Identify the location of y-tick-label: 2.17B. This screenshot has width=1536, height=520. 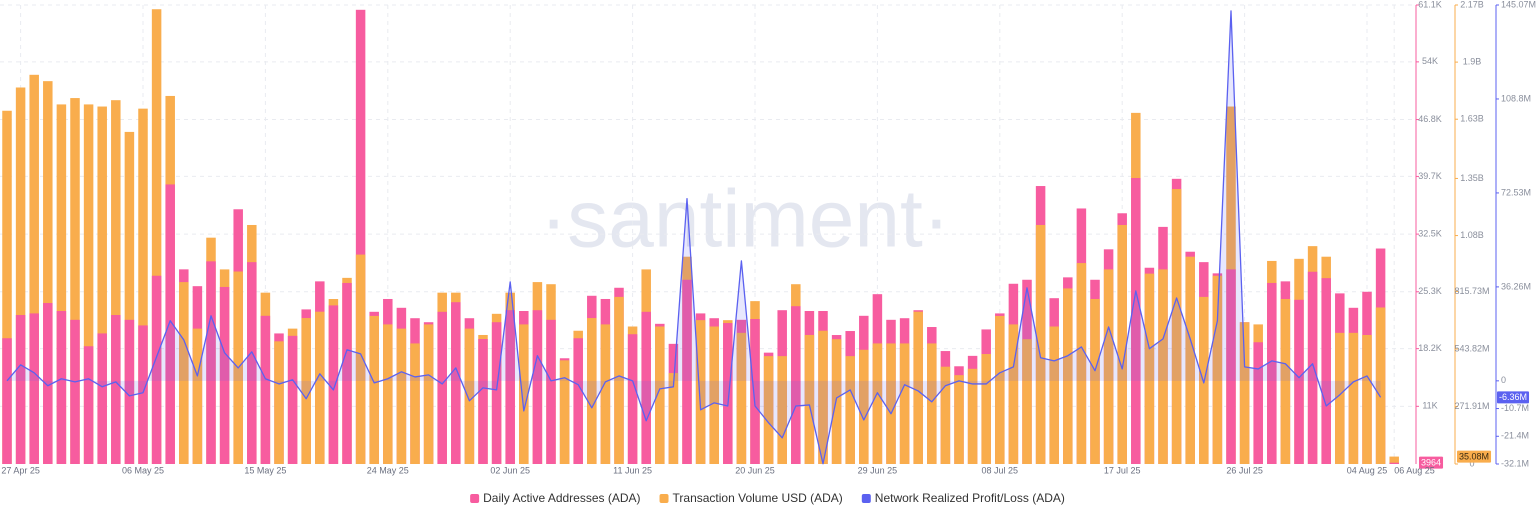
(1472, 4).